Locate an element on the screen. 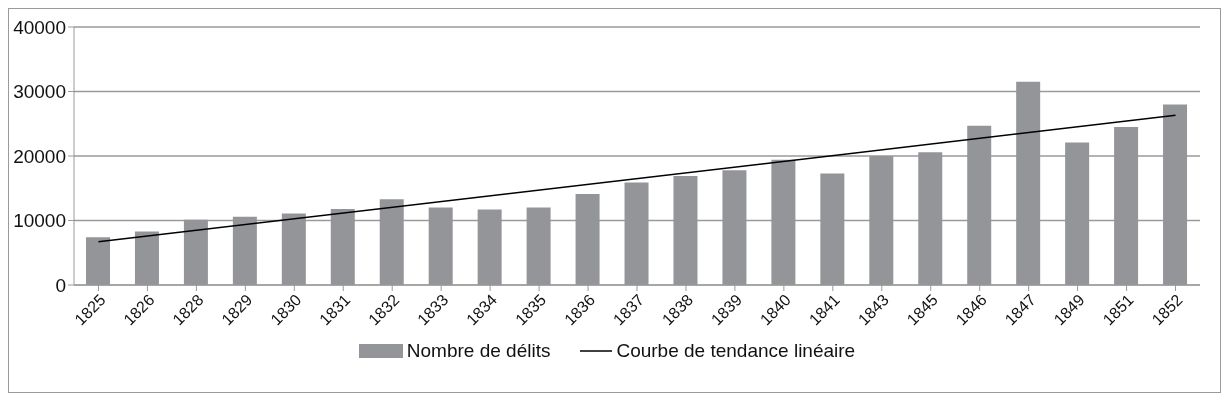 The width and height of the screenshot is (1229, 401). y-tick-label: 20000 is located at coordinates (39, 156).